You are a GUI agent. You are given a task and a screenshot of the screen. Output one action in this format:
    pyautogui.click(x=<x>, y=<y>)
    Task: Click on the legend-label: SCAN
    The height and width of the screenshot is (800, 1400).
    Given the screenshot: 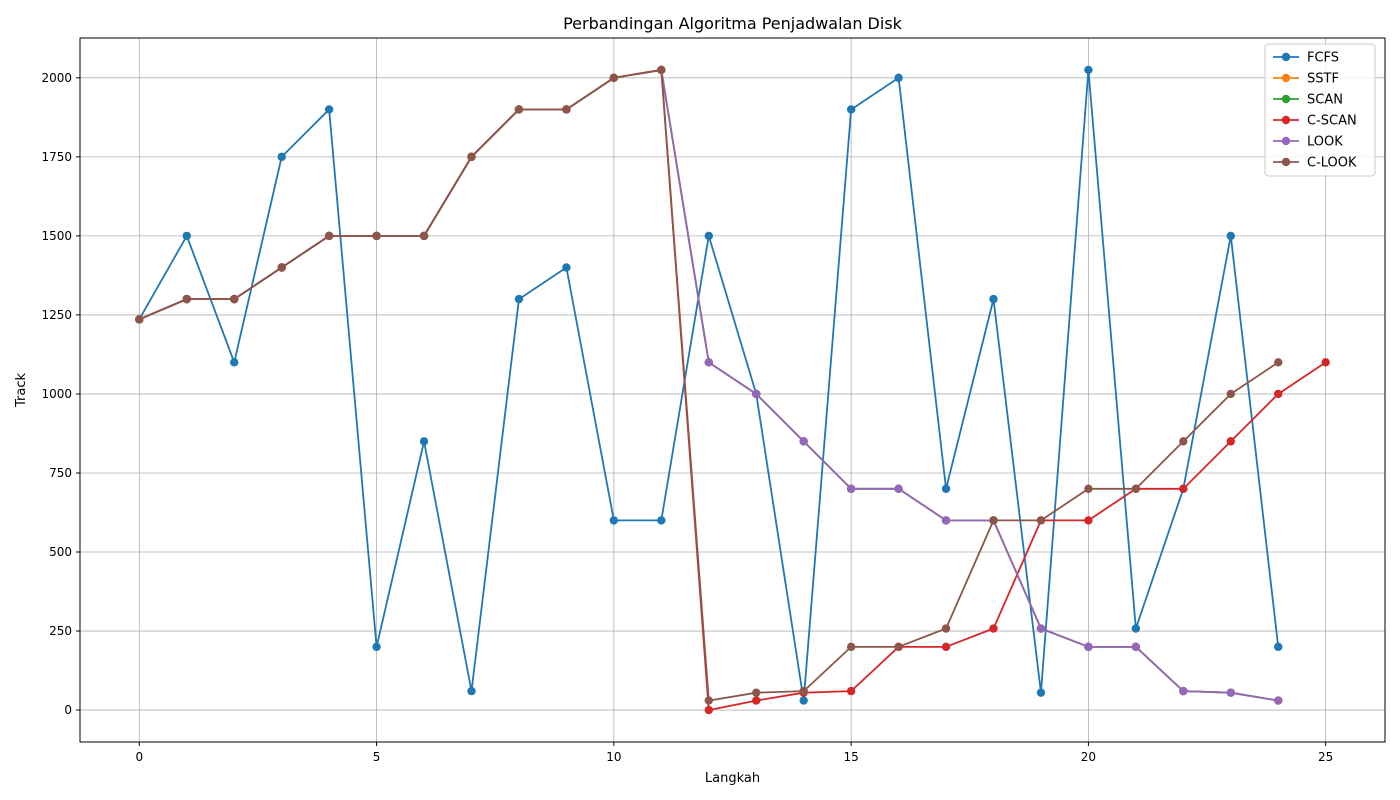 What is the action you would take?
    pyautogui.click(x=1325, y=100)
    